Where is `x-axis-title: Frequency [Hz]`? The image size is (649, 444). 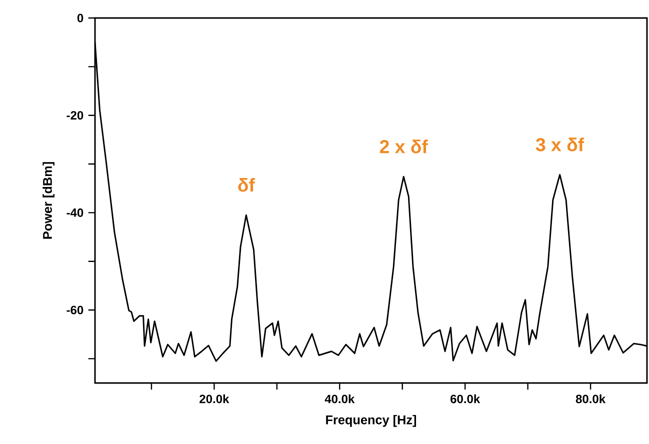 x-axis-title: Frequency [Hz] is located at coordinates (371, 421).